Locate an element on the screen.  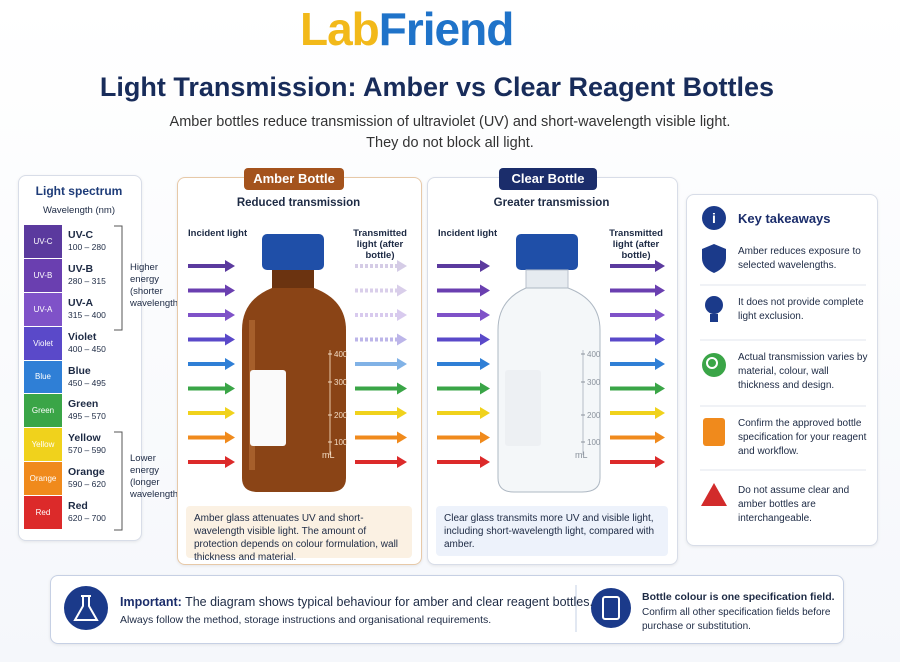
band-range: 400 – 450 is located at coordinates (87, 348).